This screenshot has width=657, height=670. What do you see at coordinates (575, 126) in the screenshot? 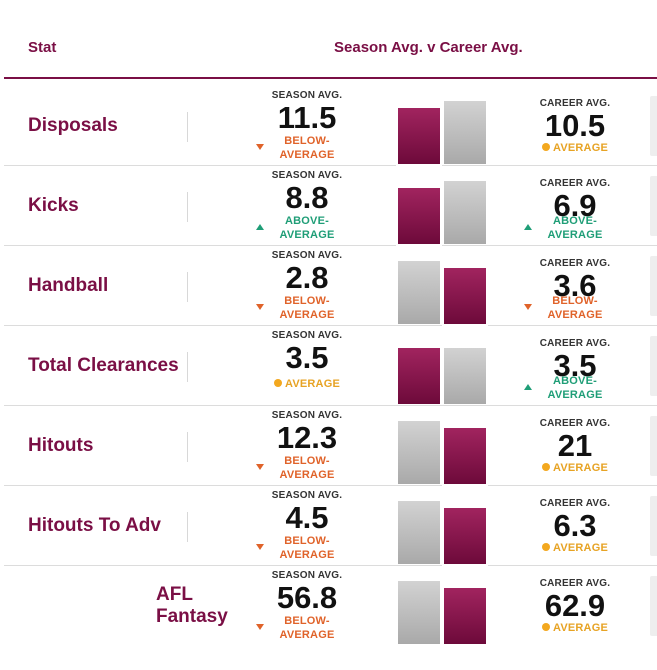
I see `career-avg-block: CAREER AVG. 10.5 AVERAGE` at bounding box center [575, 126].